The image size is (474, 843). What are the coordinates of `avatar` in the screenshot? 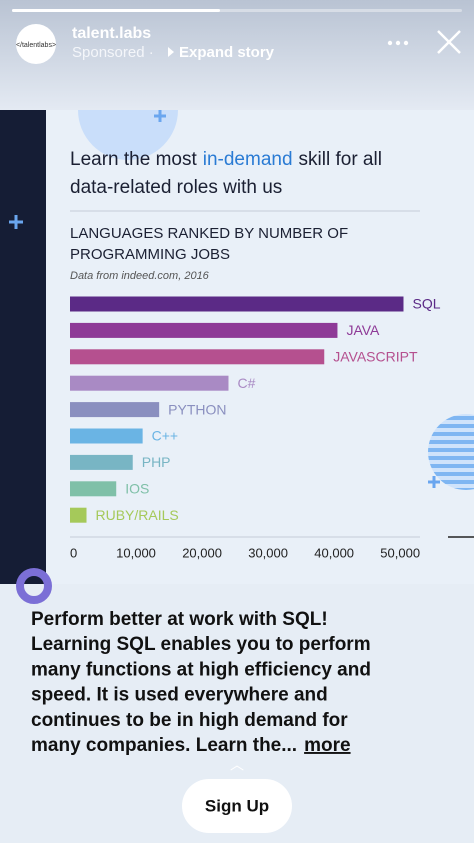 It's located at (36, 44).